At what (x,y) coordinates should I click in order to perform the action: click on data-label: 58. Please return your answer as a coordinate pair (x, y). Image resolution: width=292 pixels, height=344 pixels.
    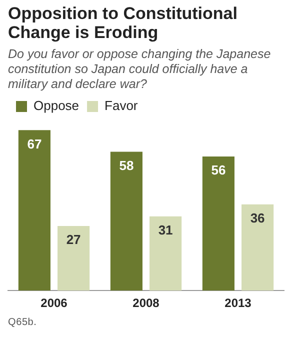
    Looking at the image, I should click on (126, 165).